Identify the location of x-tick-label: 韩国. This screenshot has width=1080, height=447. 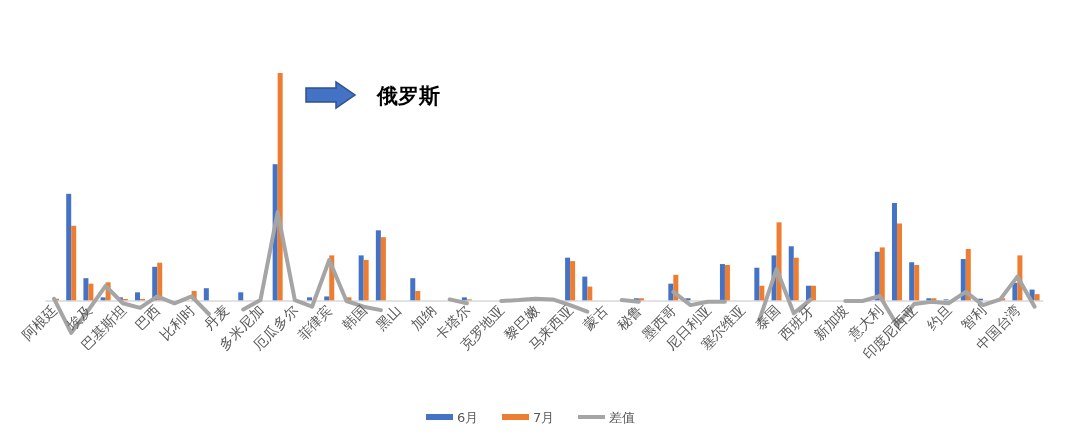
(354, 317).